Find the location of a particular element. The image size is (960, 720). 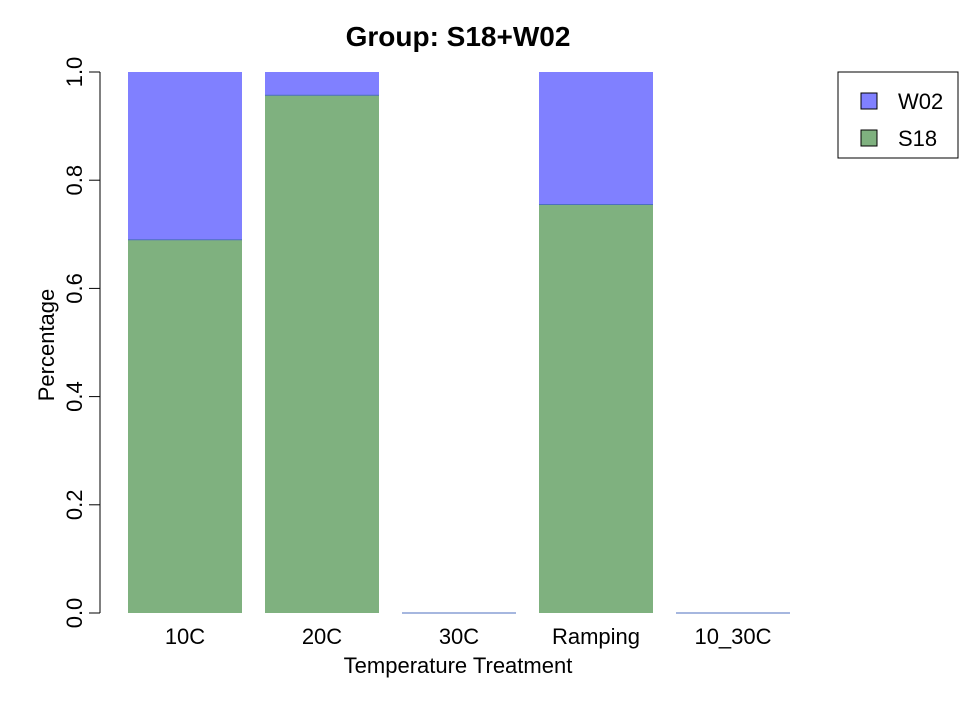

bar-w02-10c is located at coordinates (185, 156).